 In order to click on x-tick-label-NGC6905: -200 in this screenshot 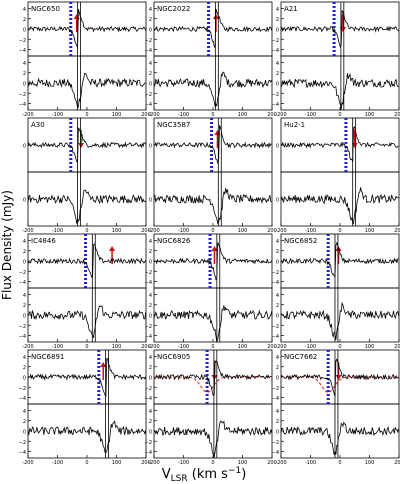, I will do `click(153, 463)`.